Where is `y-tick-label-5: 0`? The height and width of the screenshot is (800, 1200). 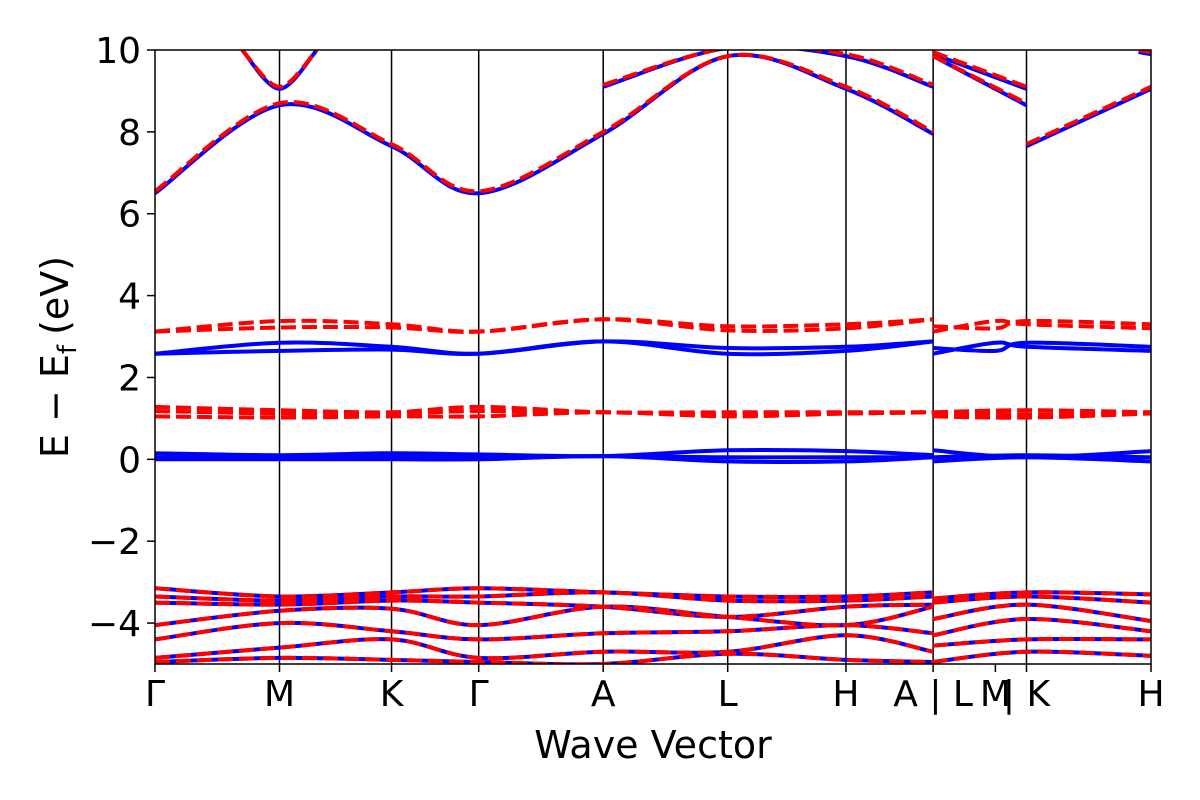 y-tick-label-5: 0 is located at coordinates (129, 460).